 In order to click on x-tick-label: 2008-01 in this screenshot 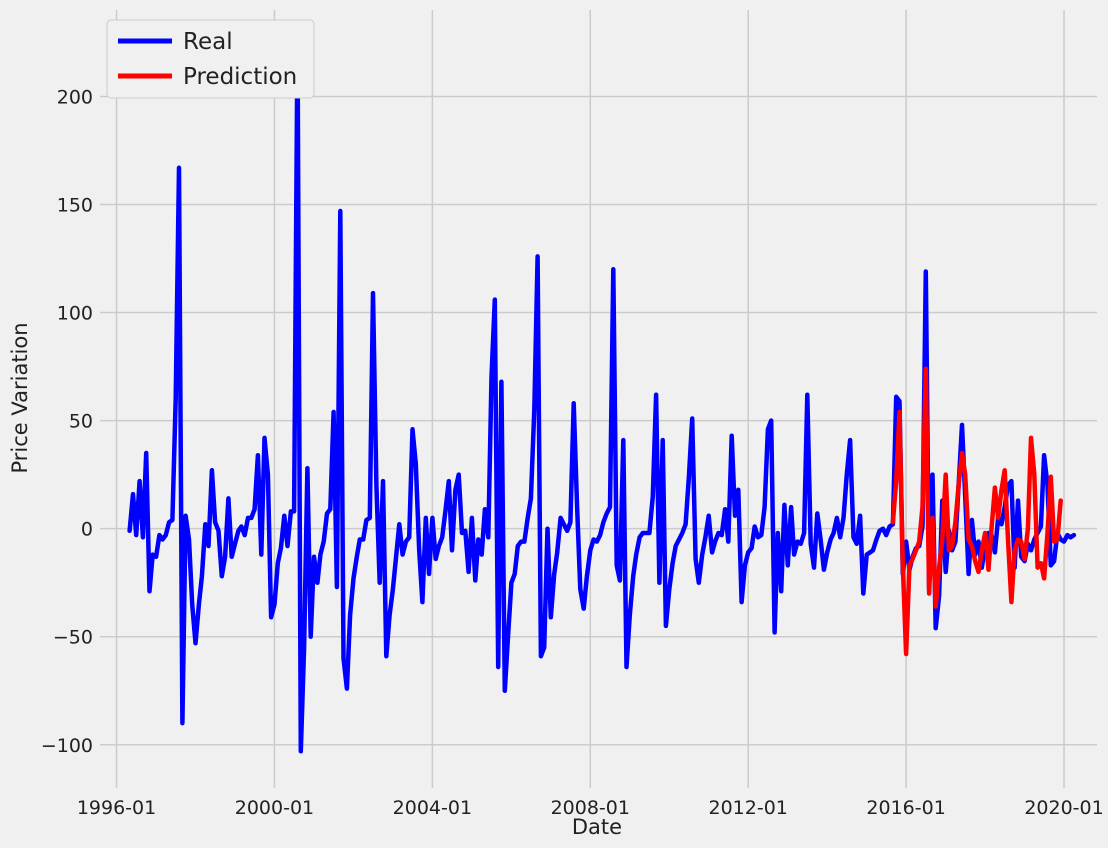, I will do `click(590, 808)`.